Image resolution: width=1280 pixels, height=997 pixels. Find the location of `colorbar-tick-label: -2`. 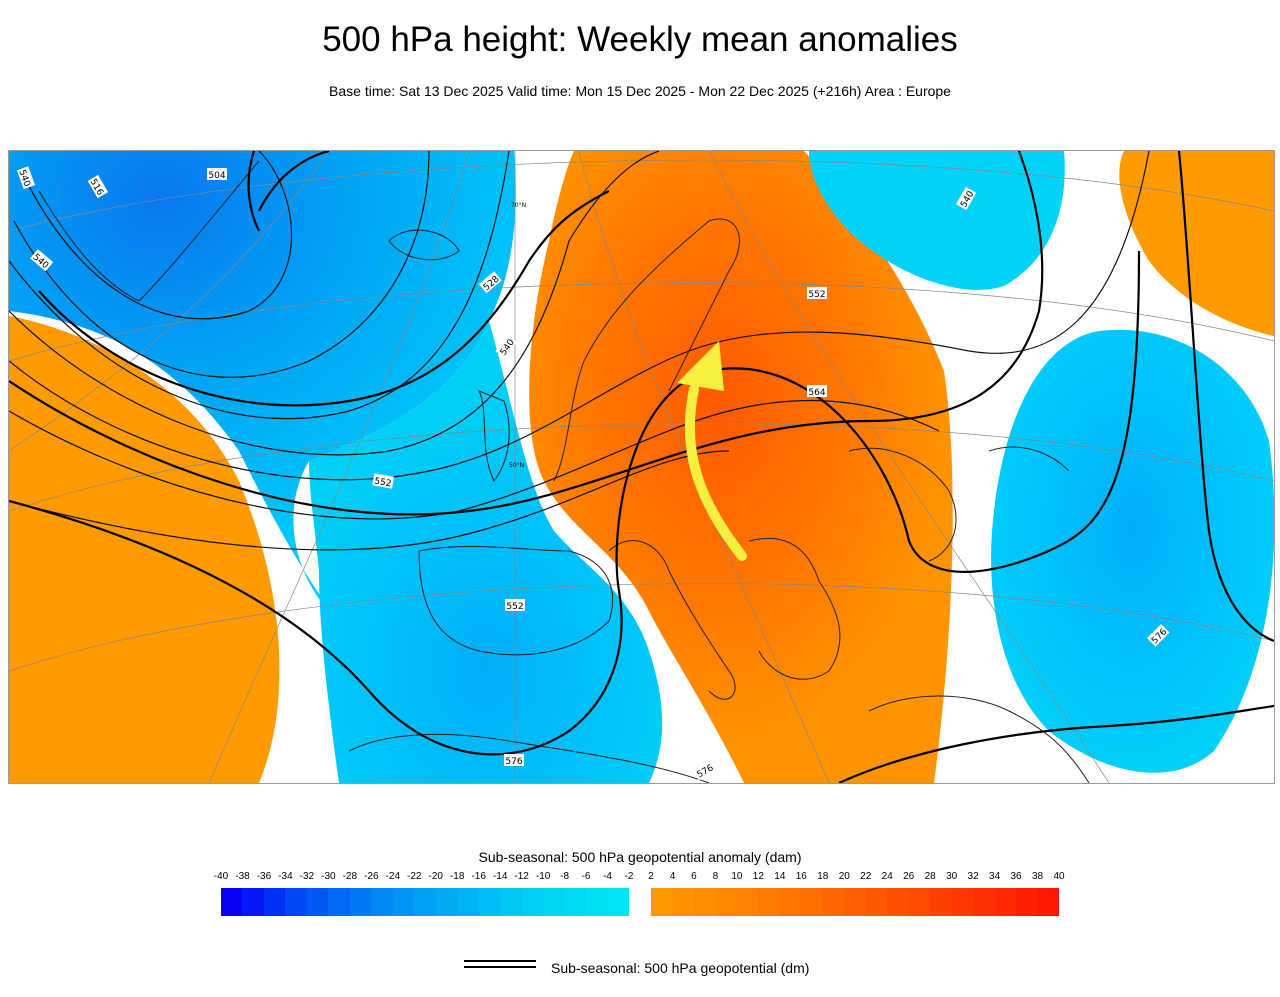

colorbar-tick-label: -2 is located at coordinates (629, 876).